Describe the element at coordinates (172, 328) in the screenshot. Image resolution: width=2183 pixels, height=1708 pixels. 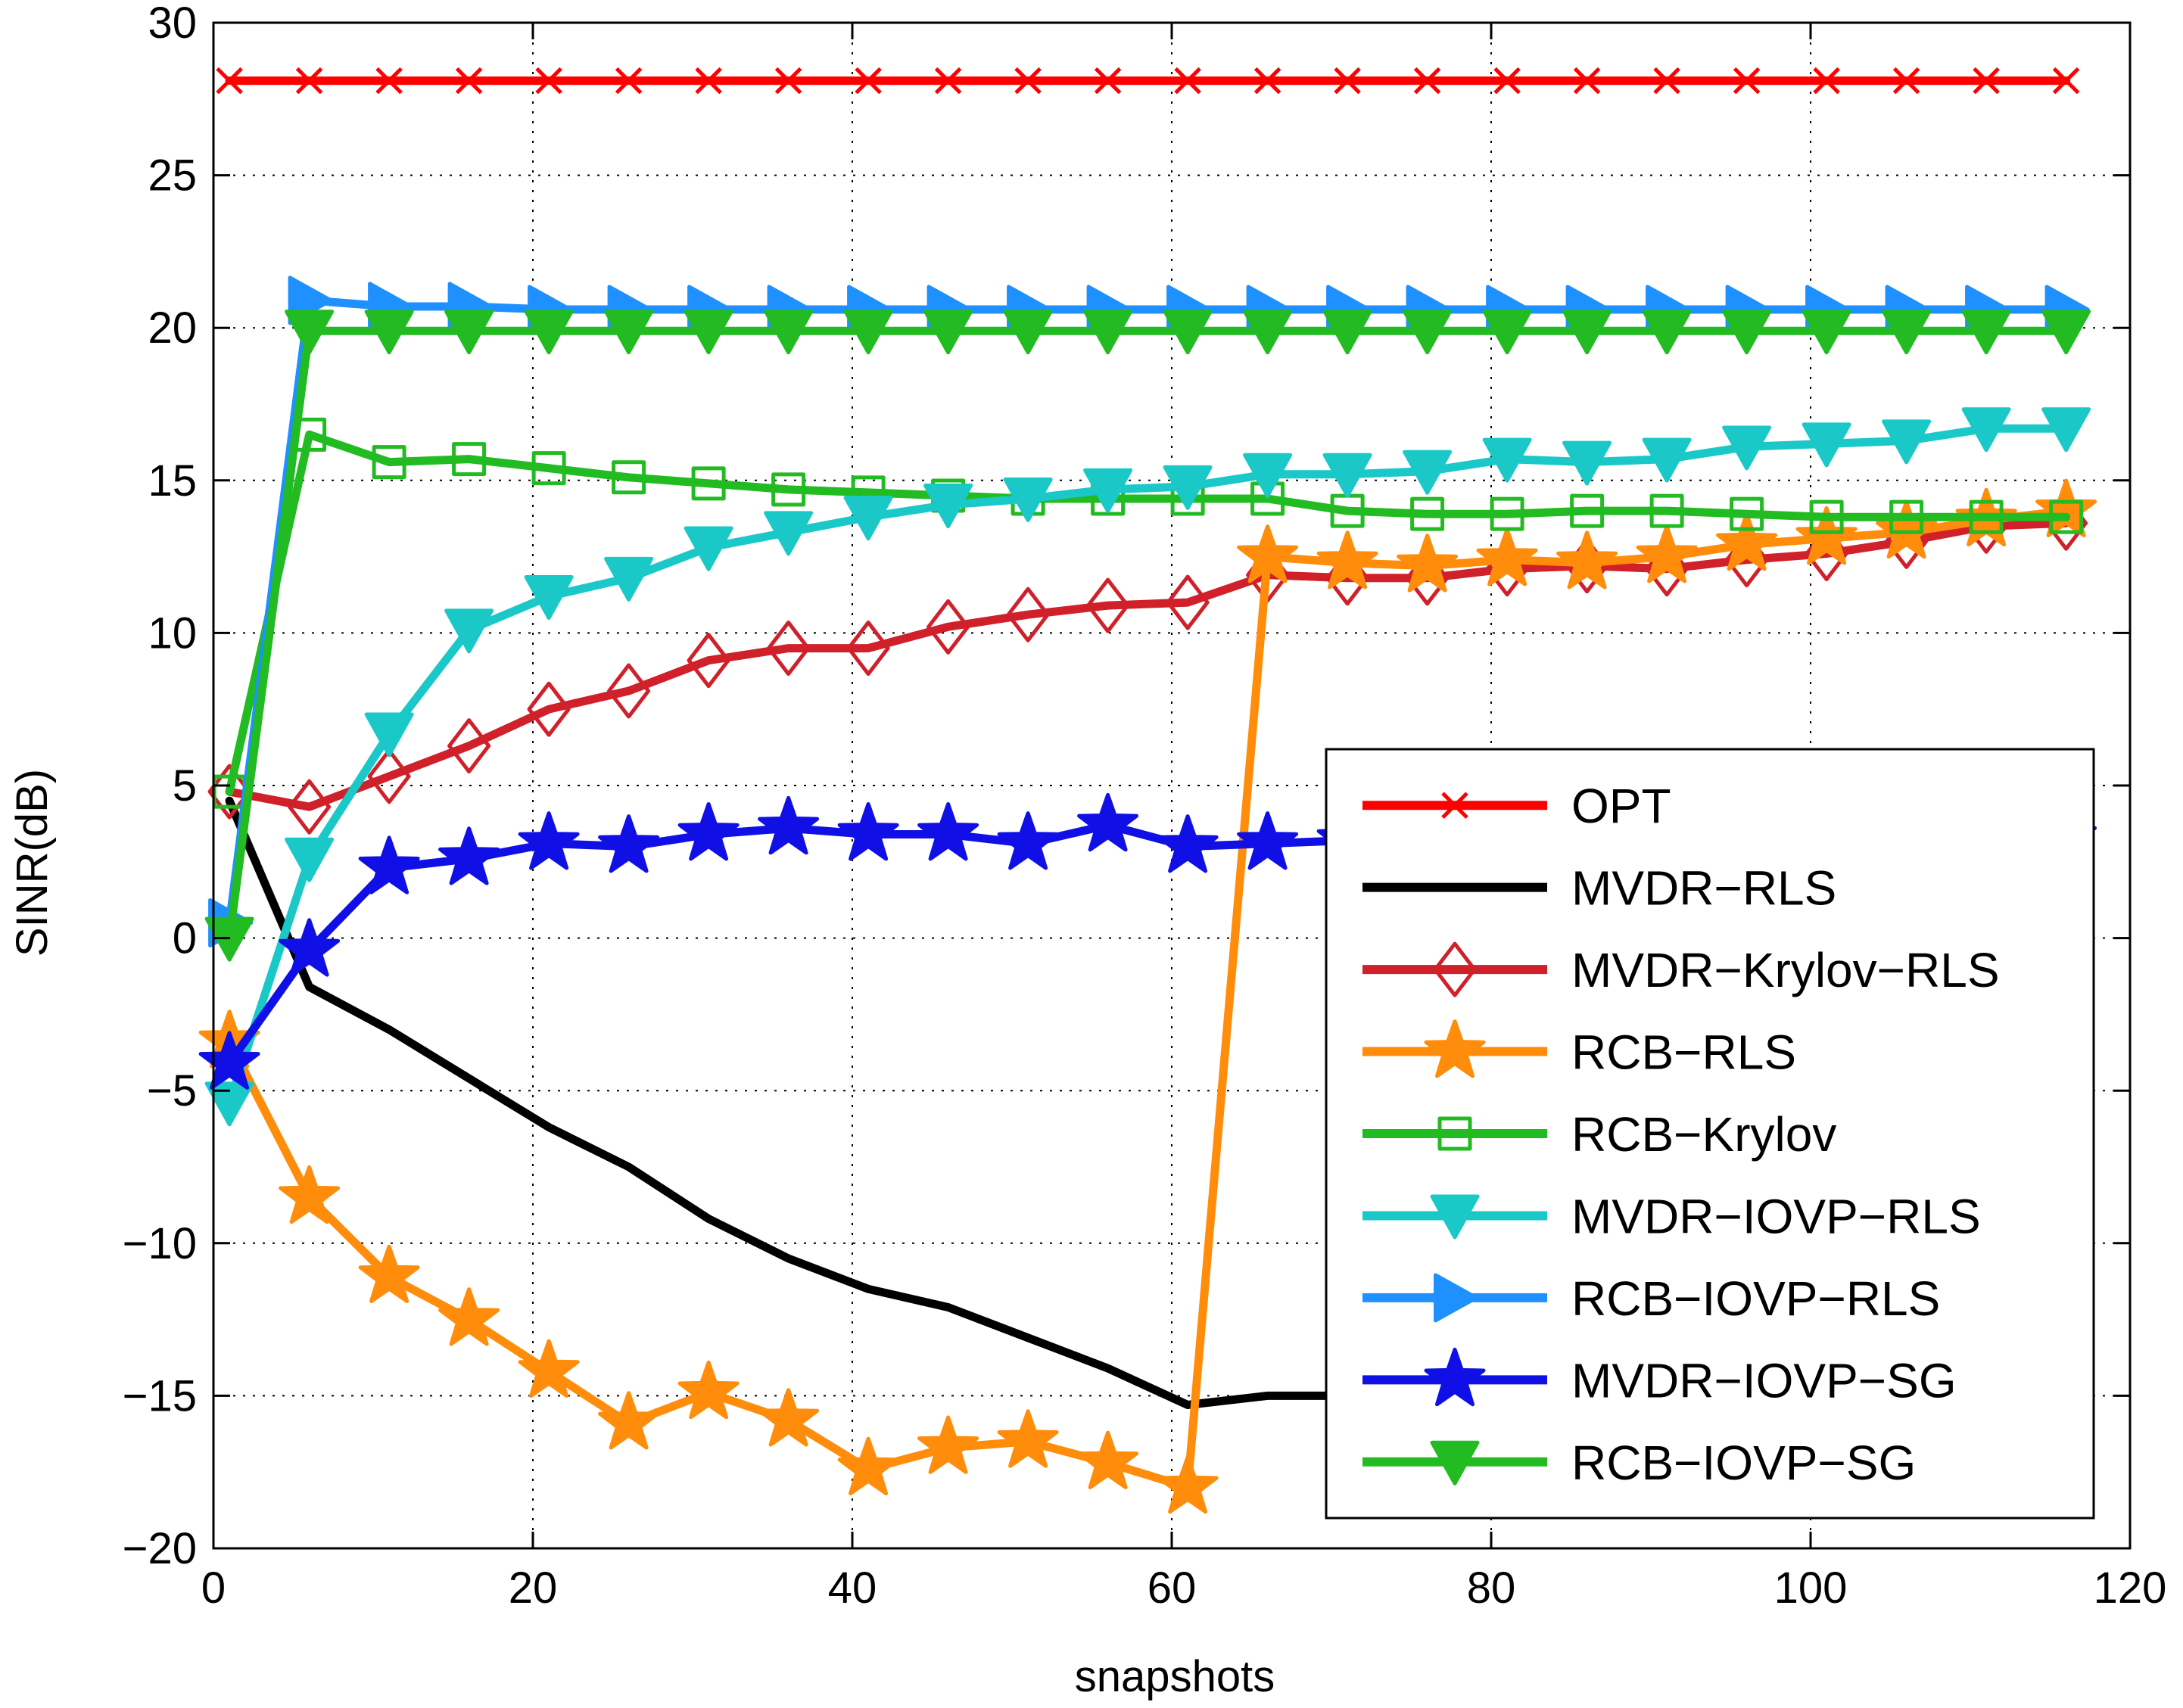
I see `y-tick-label: 20` at that location.